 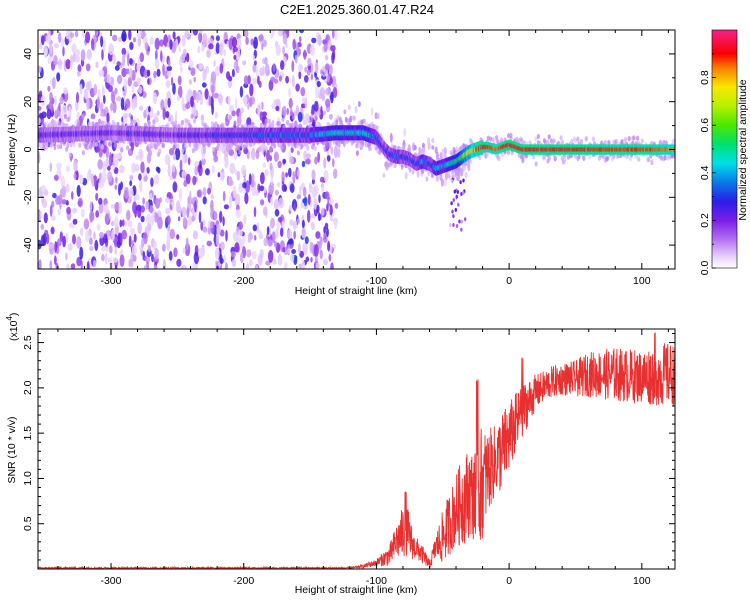 I want to click on colorbar-tick-label: 0.4, so click(x=705, y=172).